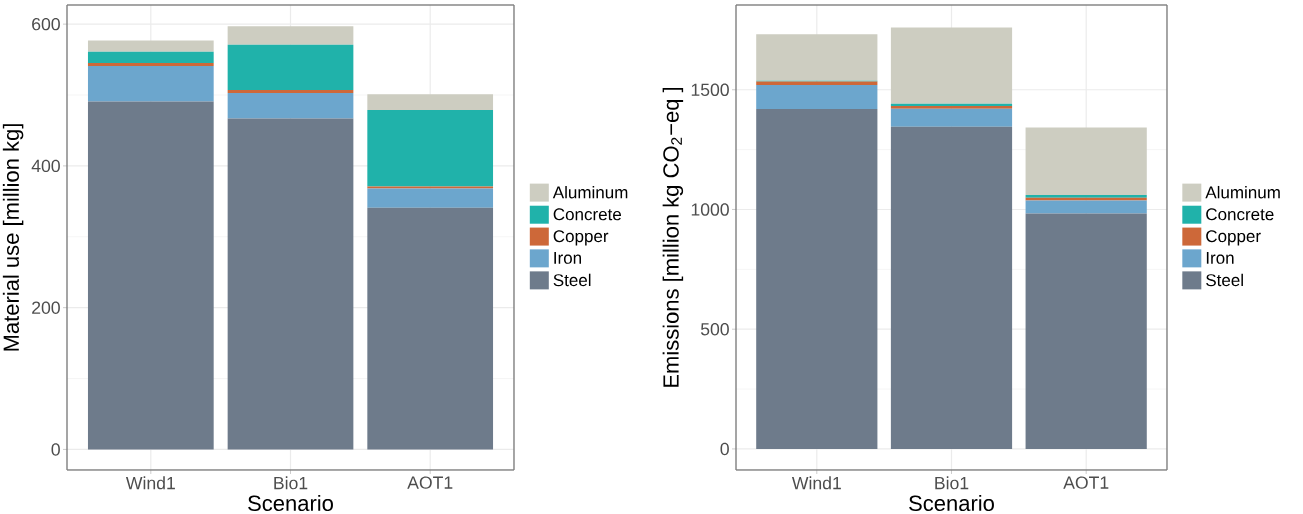 Image resolution: width=1303 pixels, height=514 pixels. What do you see at coordinates (46, 307) in the screenshot?
I see `y-tick-label: 200` at bounding box center [46, 307].